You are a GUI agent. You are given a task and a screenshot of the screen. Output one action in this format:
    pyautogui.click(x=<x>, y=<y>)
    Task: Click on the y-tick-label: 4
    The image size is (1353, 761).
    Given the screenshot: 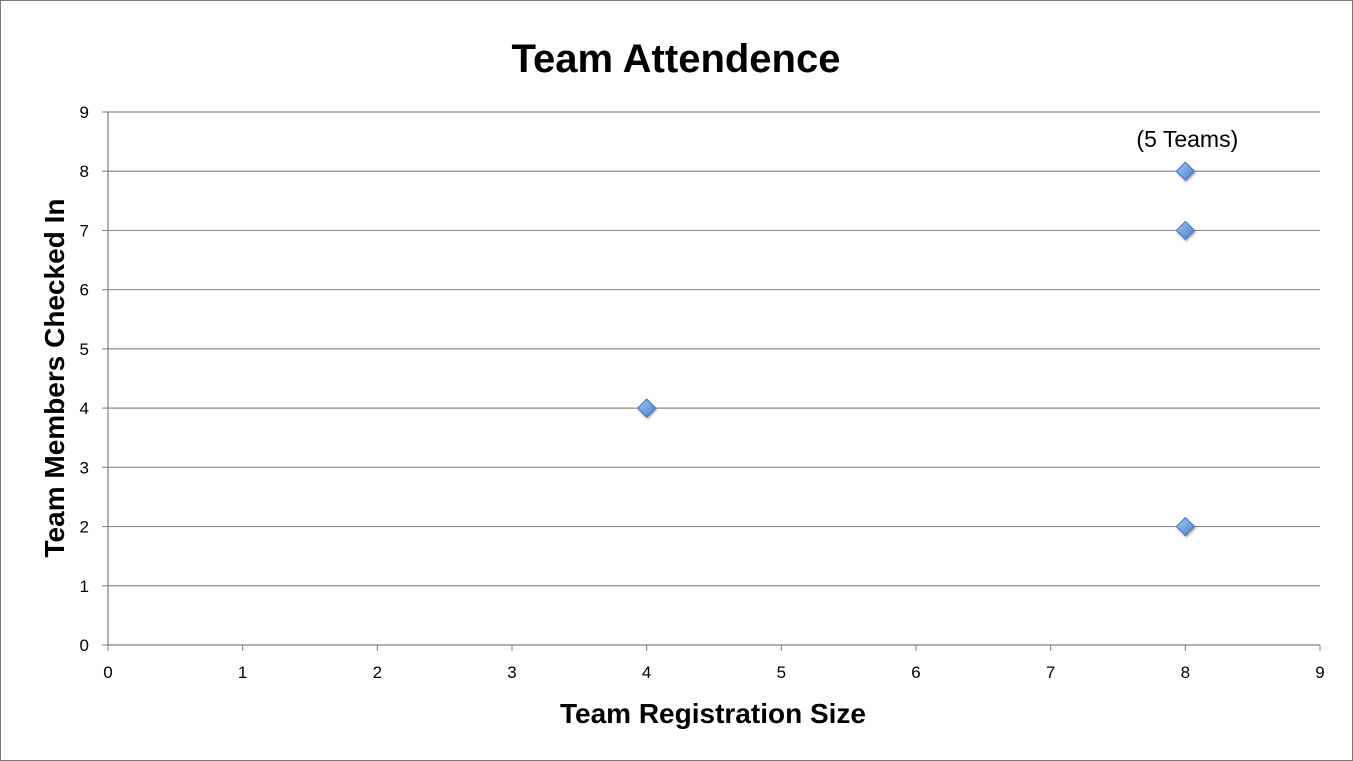 What is the action you would take?
    pyautogui.click(x=84, y=408)
    